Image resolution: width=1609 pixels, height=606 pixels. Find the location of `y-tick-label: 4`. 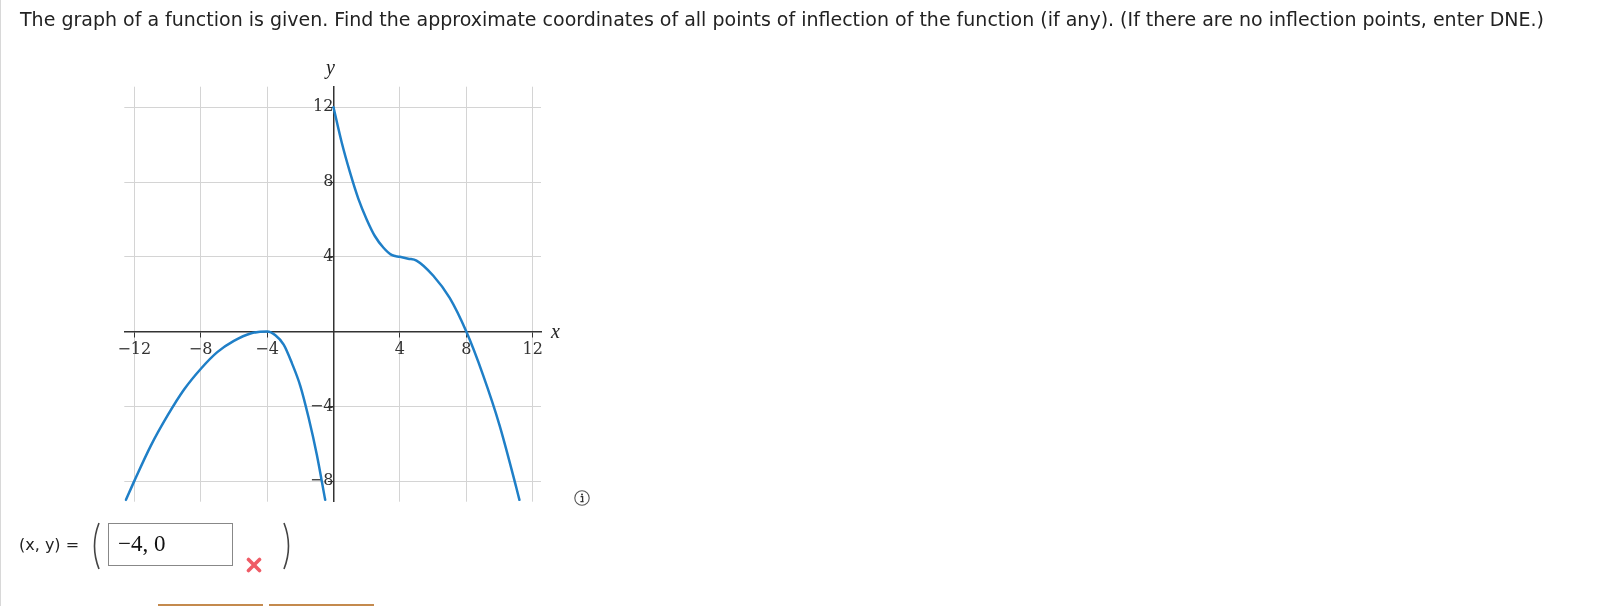

y-tick-label: 4 is located at coordinates (328, 255).